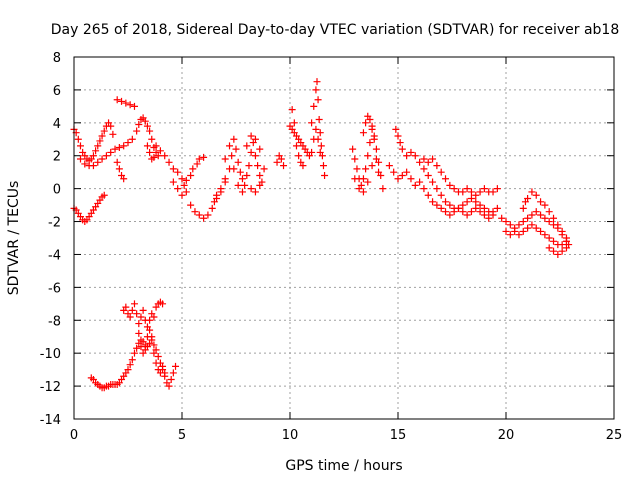 The image size is (640, 480). What do you see at coordinates (50, 354) in the screenshot?
I see `y-tick-label: -10` at bounding box center [50, 354].